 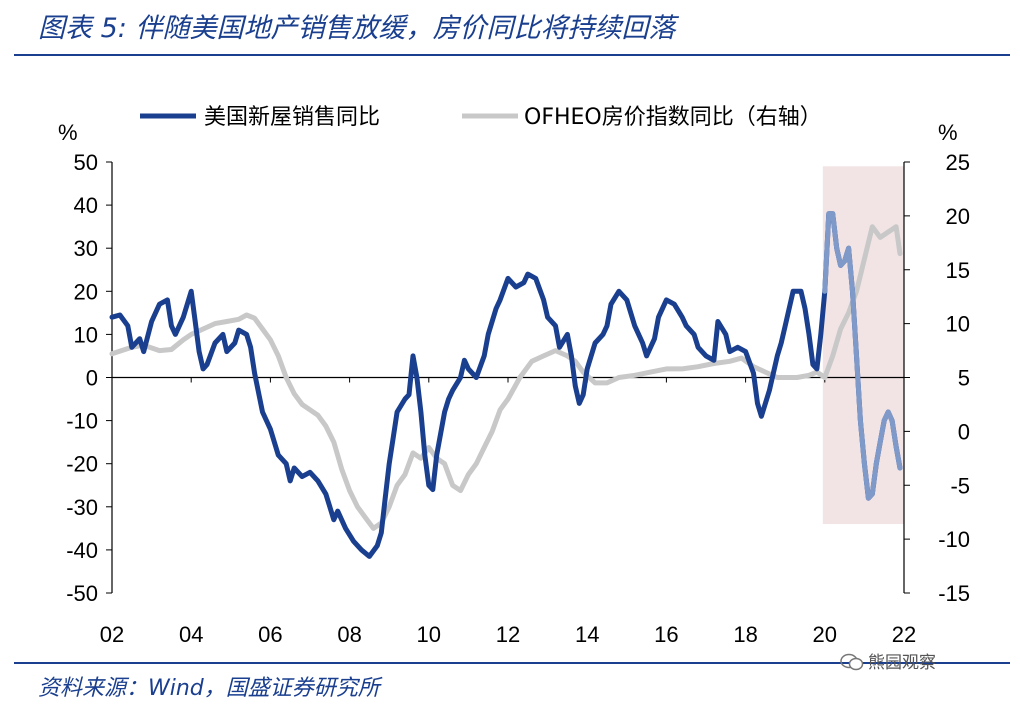 I want to click on source-note: 资料来源：Wind，国盛证券研究所, so click(x=209, y=688).